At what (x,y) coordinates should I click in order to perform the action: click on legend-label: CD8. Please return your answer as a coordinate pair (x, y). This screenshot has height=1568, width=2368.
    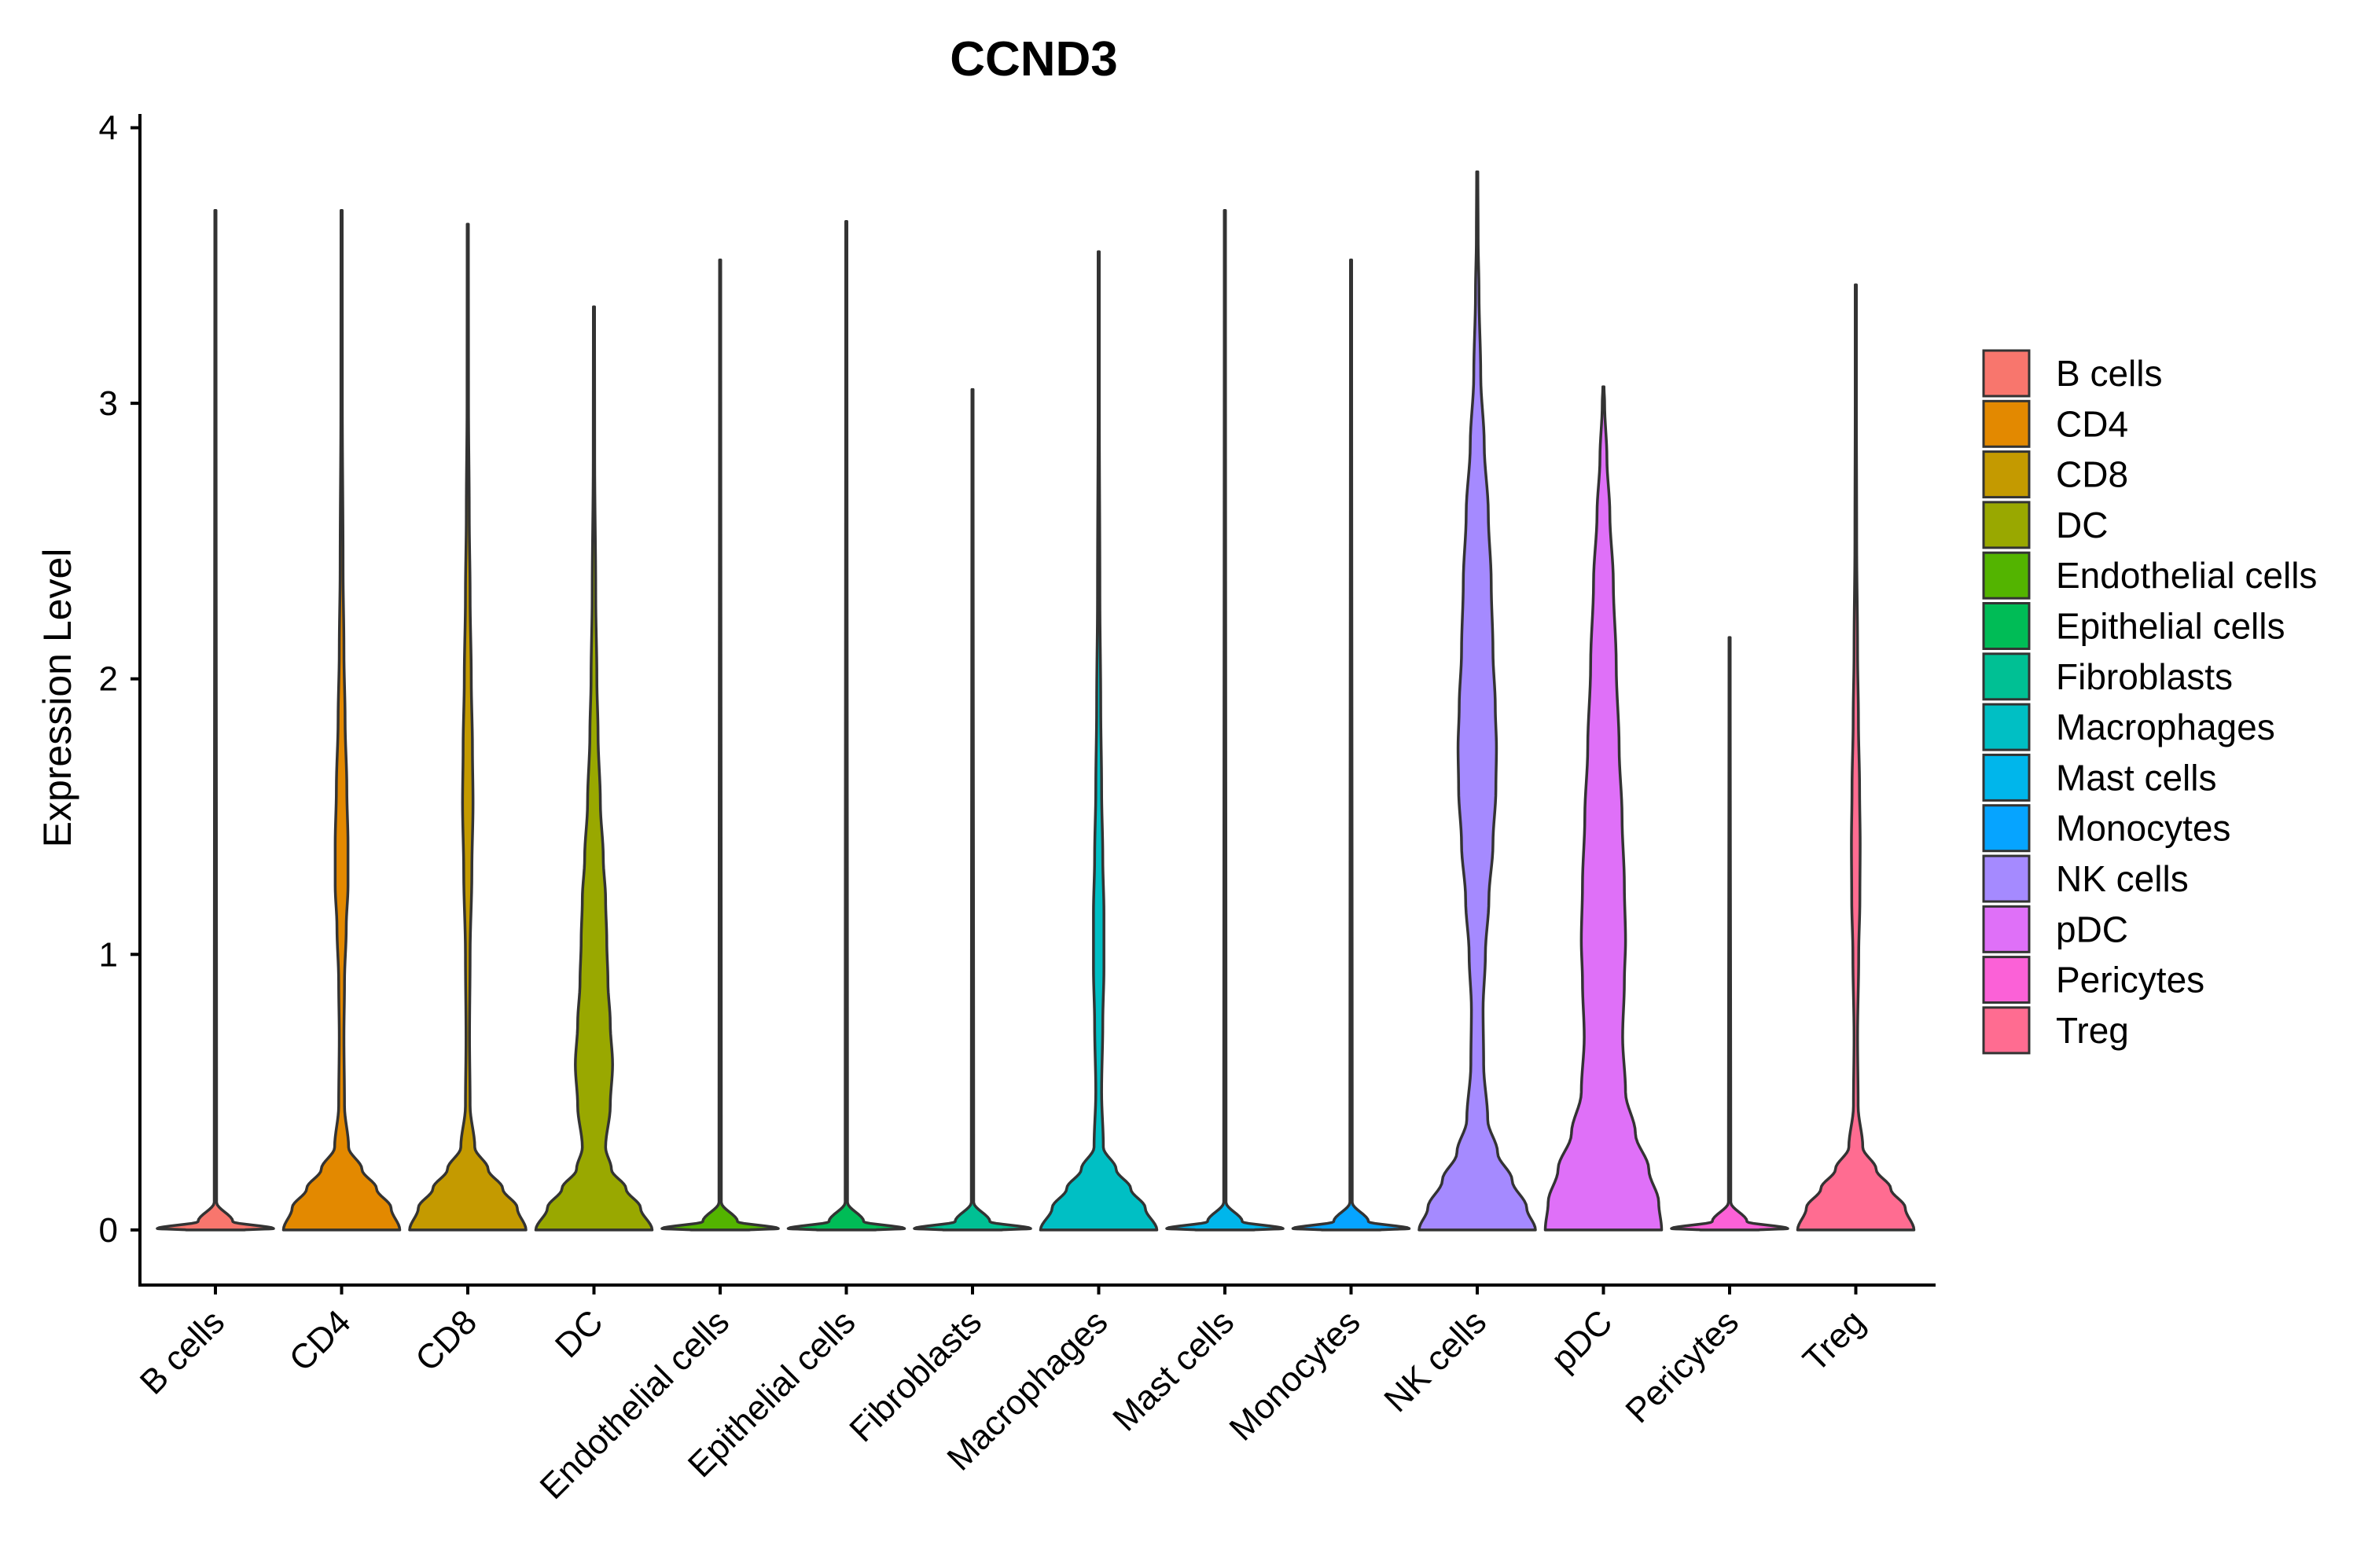
    Looking at the image, I should click on (2092, 474).